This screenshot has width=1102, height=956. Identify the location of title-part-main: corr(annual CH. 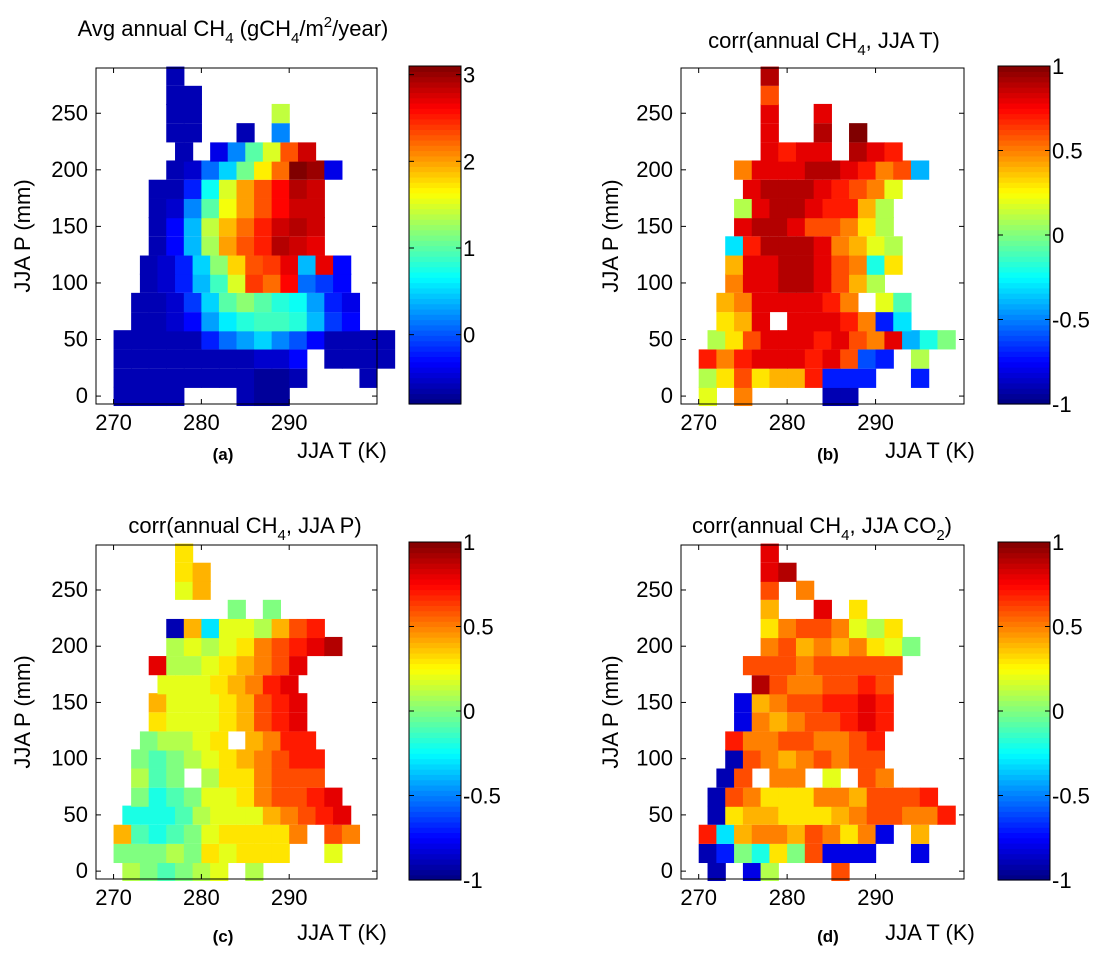
(766, 525).